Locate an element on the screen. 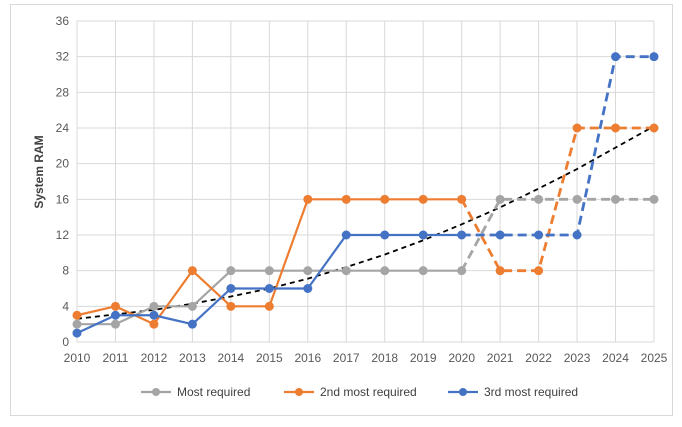 The image size is (682, 427). x-tick-label: 2016 is located at coordinates (307, 358).